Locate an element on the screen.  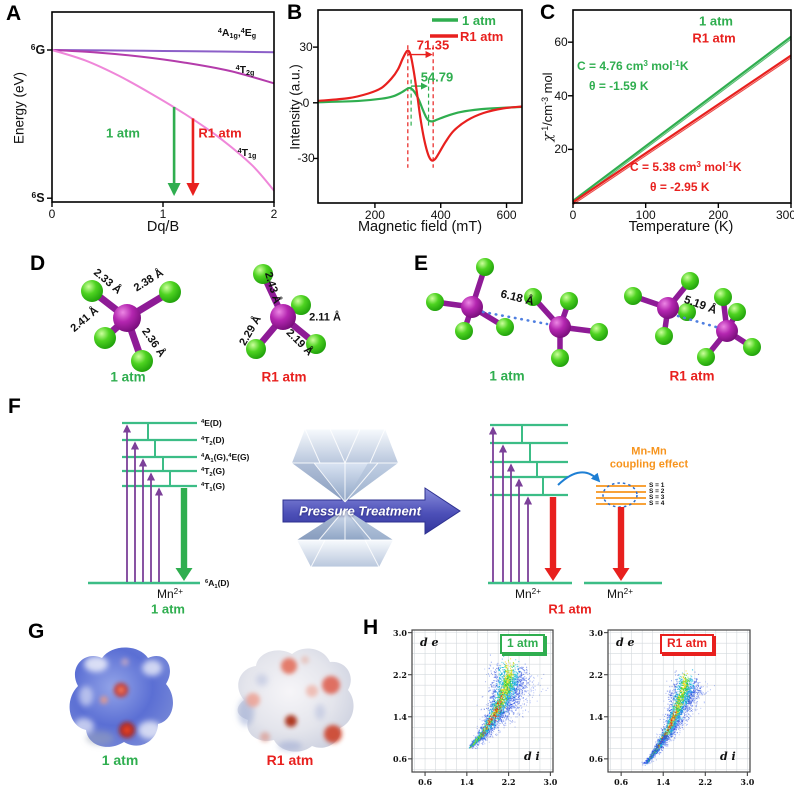
c-weiss-theta-green: θ = -1.59 K is located at coordinates (619, 86).